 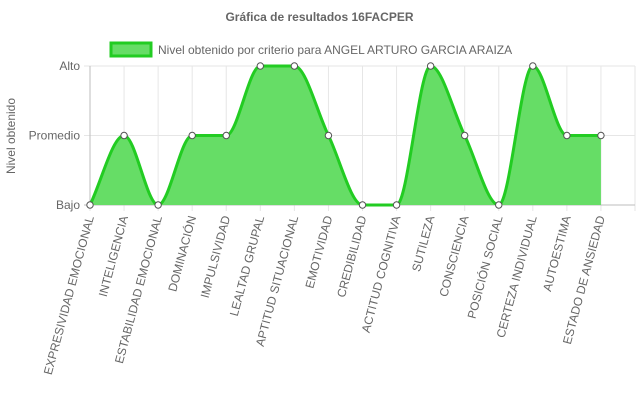 What do you see at coordinates (318, 252) in the screenshot?
I see `x-tick-label: EMOTIVIDAD` at bounding box center [318, 252].